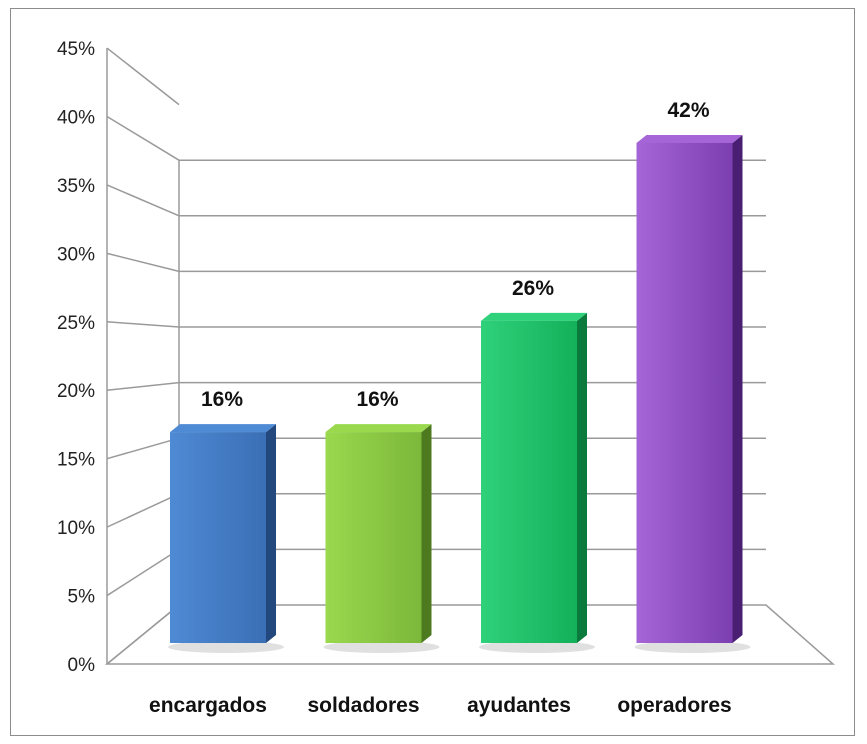 This screenshot has width=867, height=744. I want to click on y-tick-label: 10%, so click(76, 528).